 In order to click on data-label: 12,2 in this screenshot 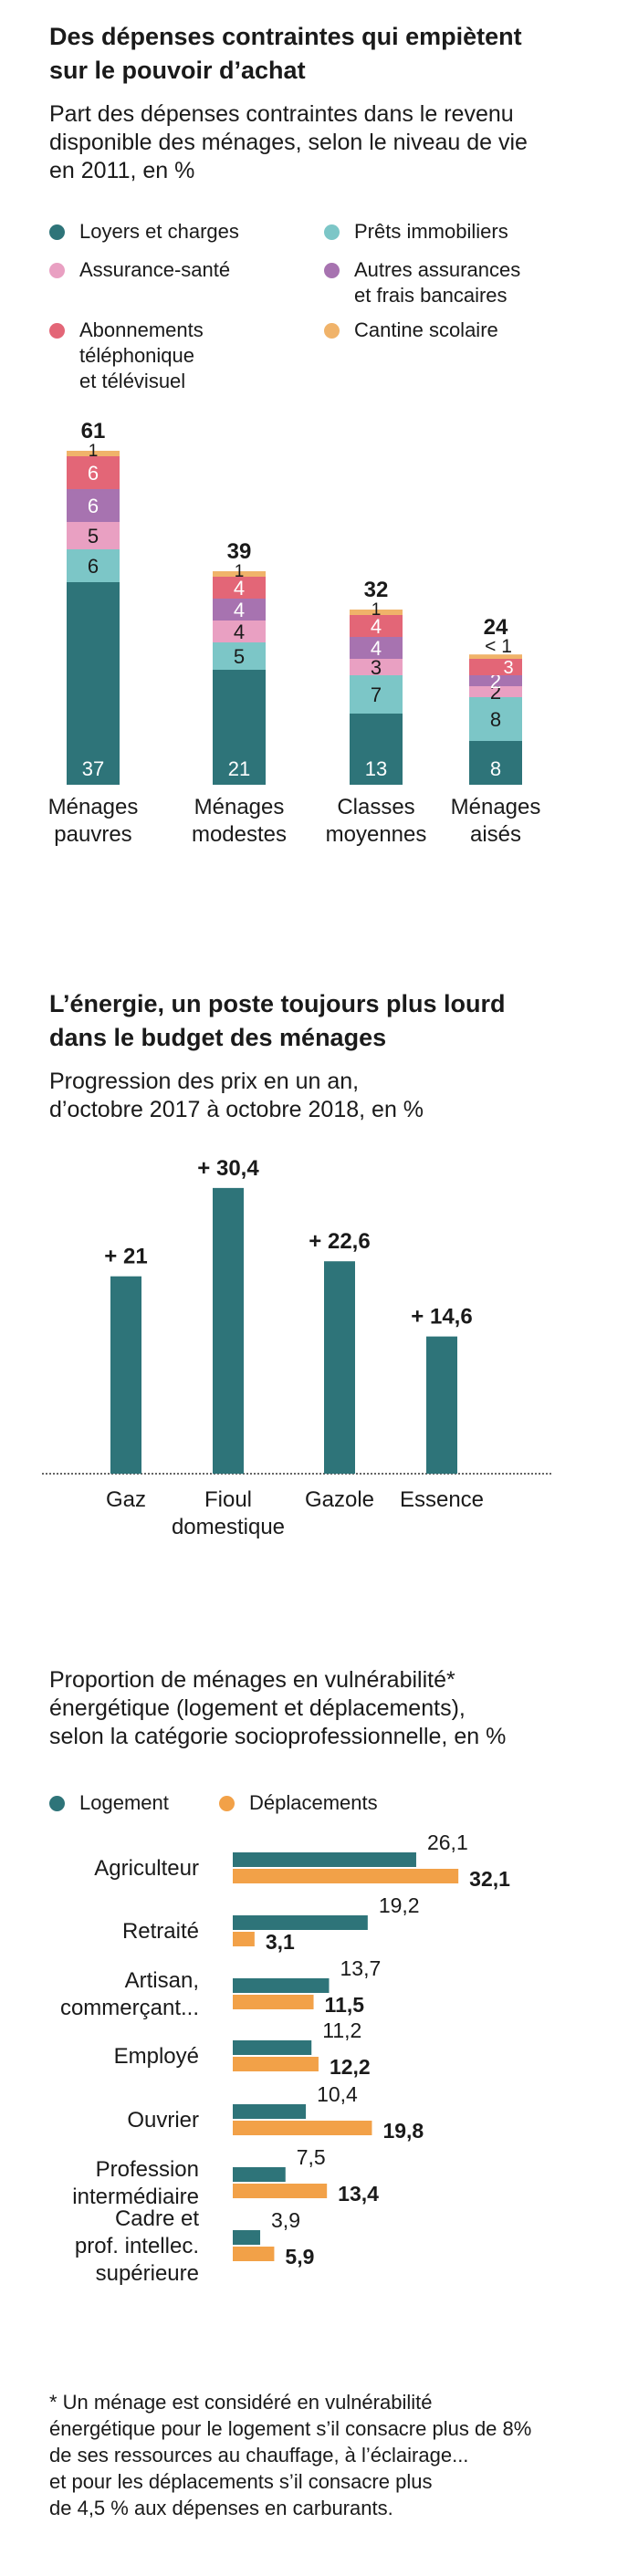, I will do `click(350, 2067)`.